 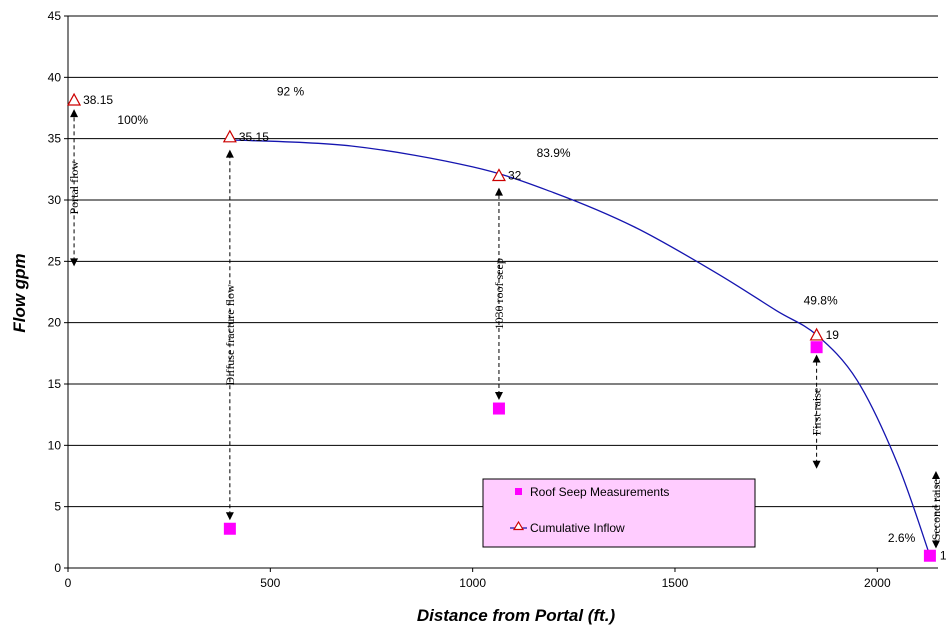 What do you see at coordinates (57, 568) in the screenshot?
I see `y-tick-label: 0` at bounding box center [57, 568].